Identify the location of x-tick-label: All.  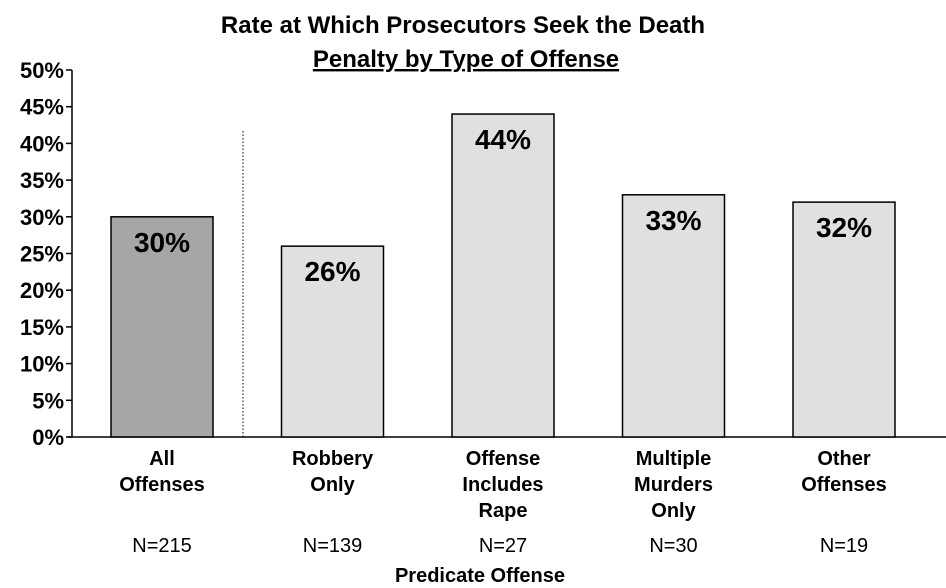
(162, 459).